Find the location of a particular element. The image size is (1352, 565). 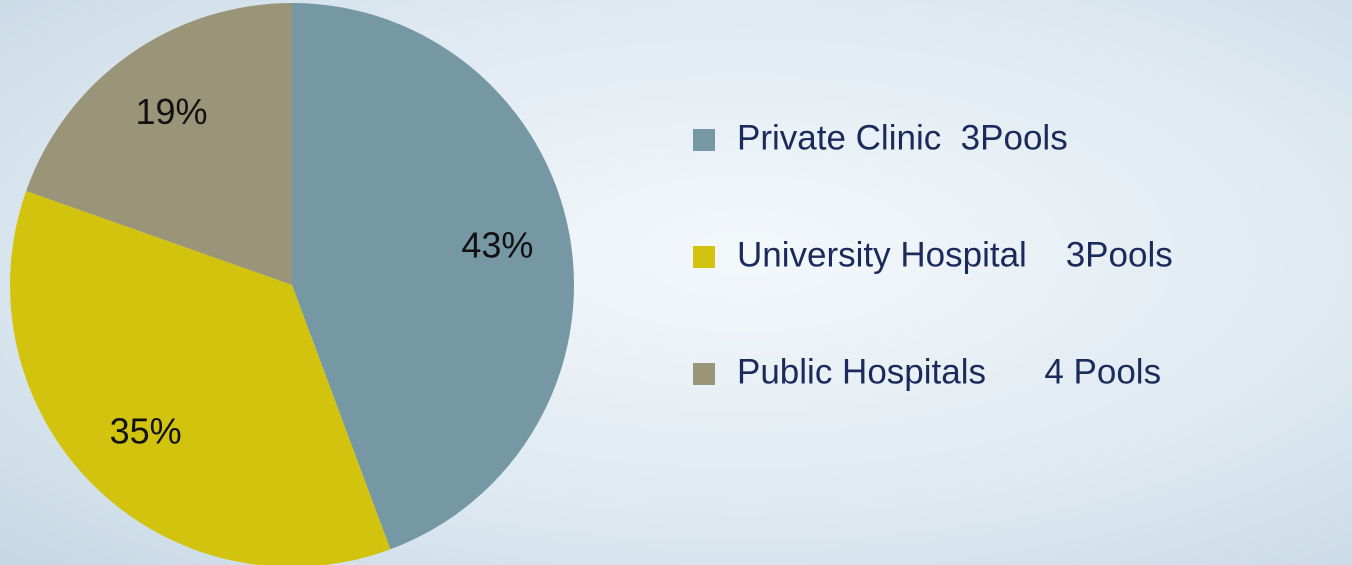

legend-label: Public Hospitals 4 Pools is located at coordinates (949, 371).